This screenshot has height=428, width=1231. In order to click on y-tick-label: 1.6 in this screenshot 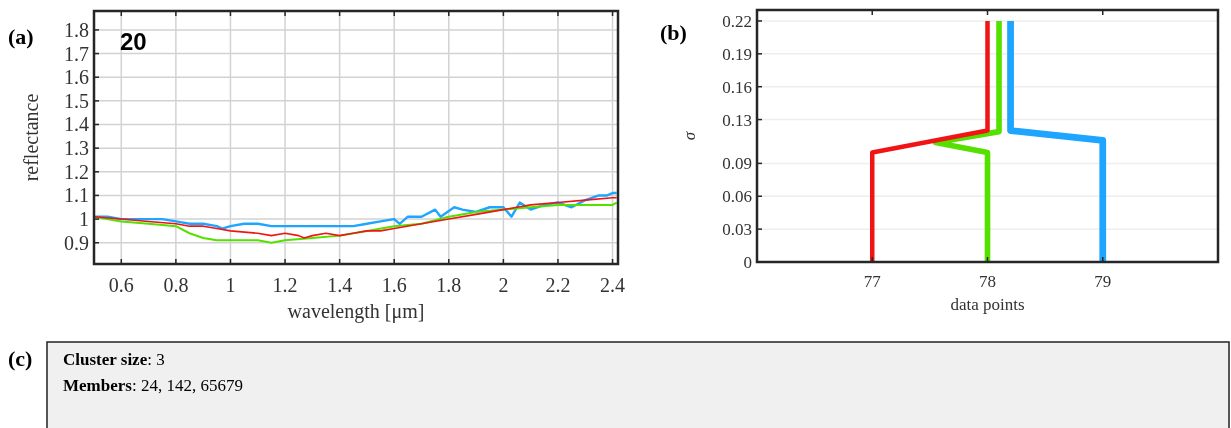, I will do `click(76, 77)`.